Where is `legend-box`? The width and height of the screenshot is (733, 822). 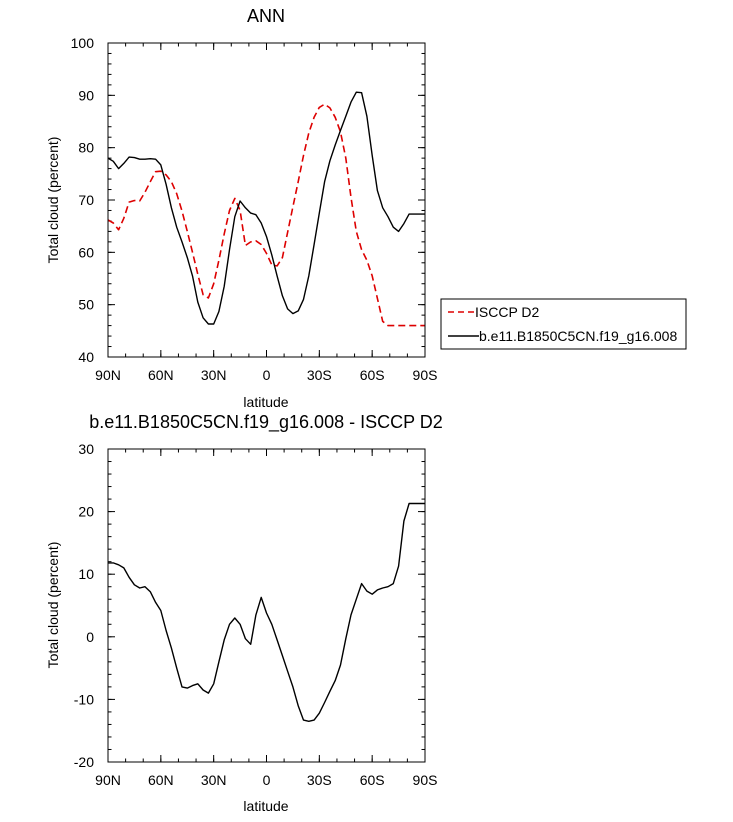
legend-box is located at coordinates (563, 324).